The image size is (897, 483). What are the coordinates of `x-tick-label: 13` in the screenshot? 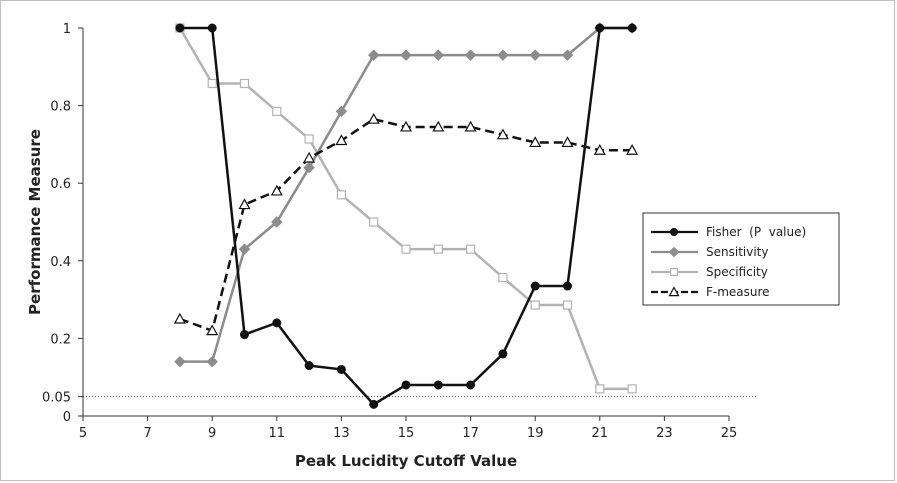 It's located at (341, 433).